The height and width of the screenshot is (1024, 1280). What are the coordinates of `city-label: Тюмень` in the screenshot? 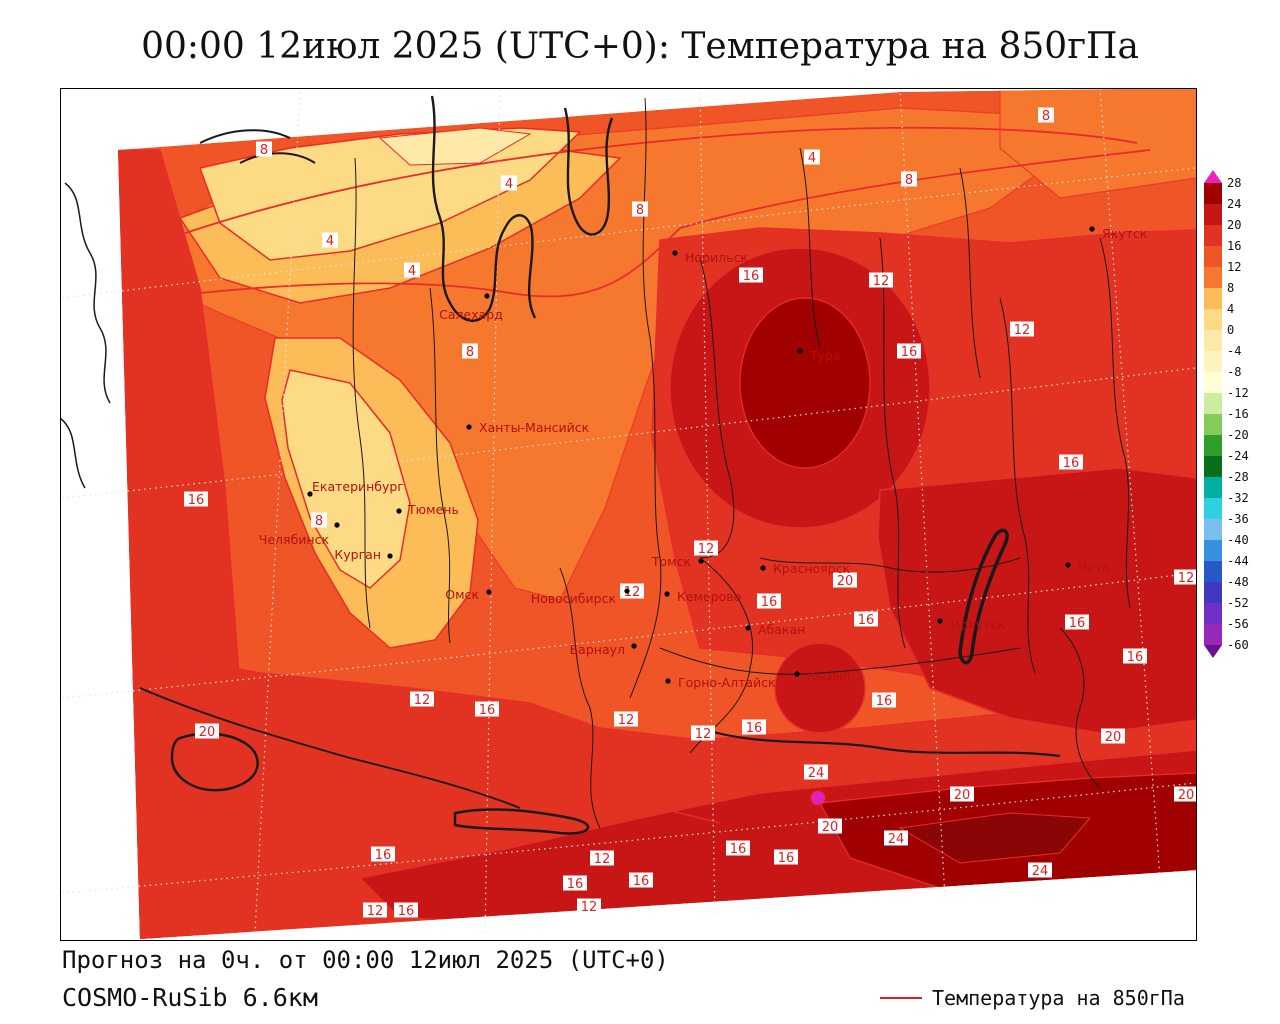 It's located at (433, 509).